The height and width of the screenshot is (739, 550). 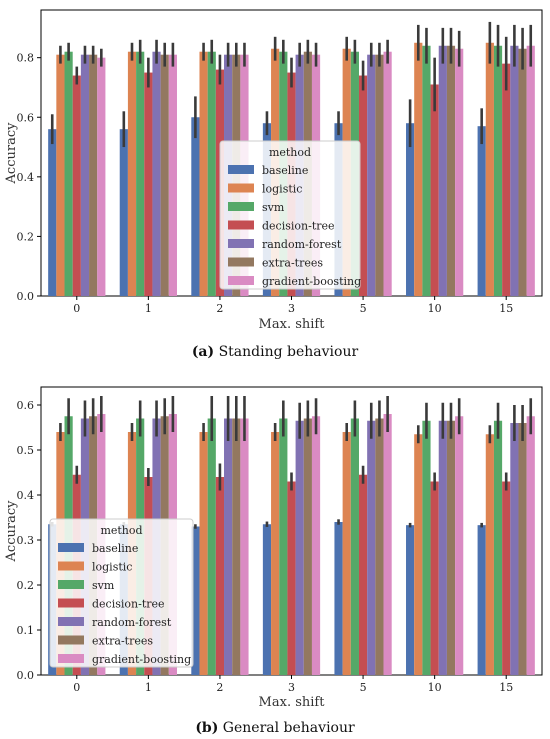 What do you see at coordinates (26, 630) in the screenshot?
I see `y-tick-label: 0.1` at bounding box center [26, 630].